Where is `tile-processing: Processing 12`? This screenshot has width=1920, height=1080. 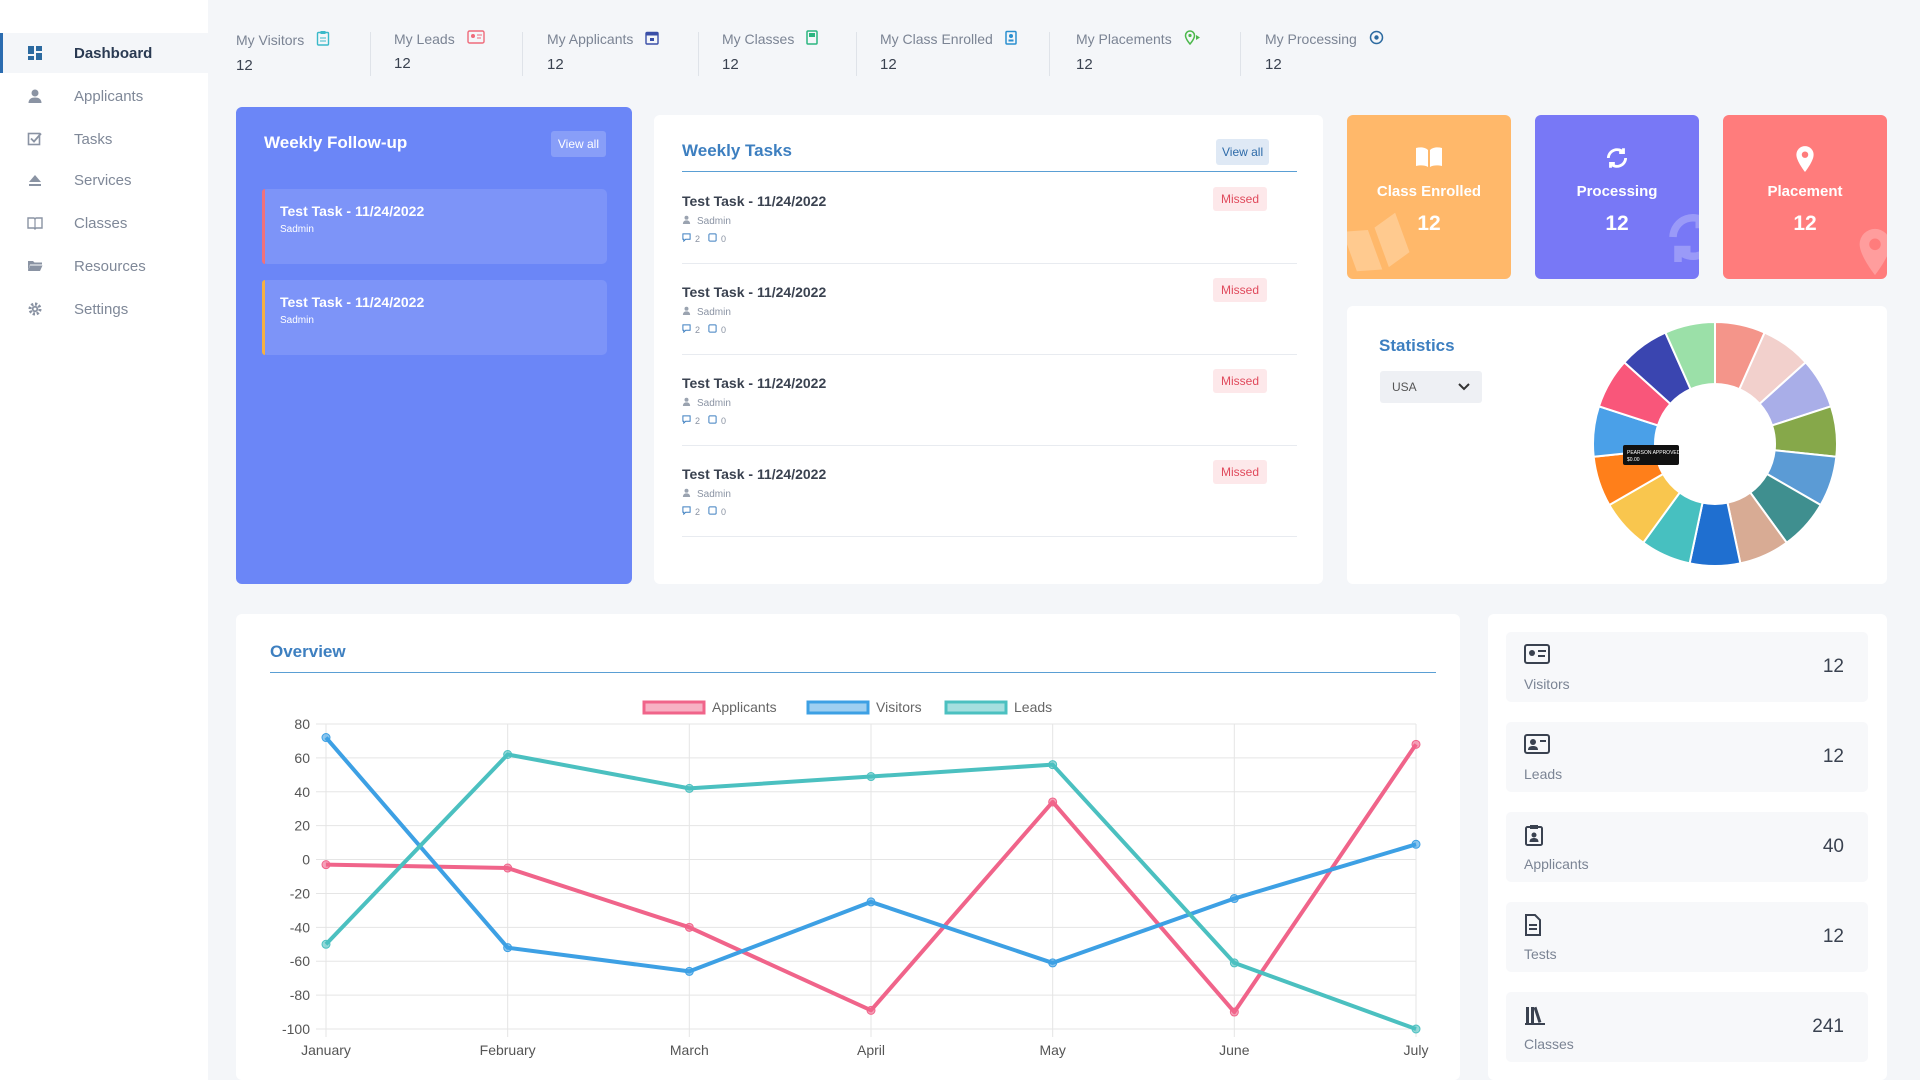
tile-processing: Processing 12 is located at coordinates (1617, 197).